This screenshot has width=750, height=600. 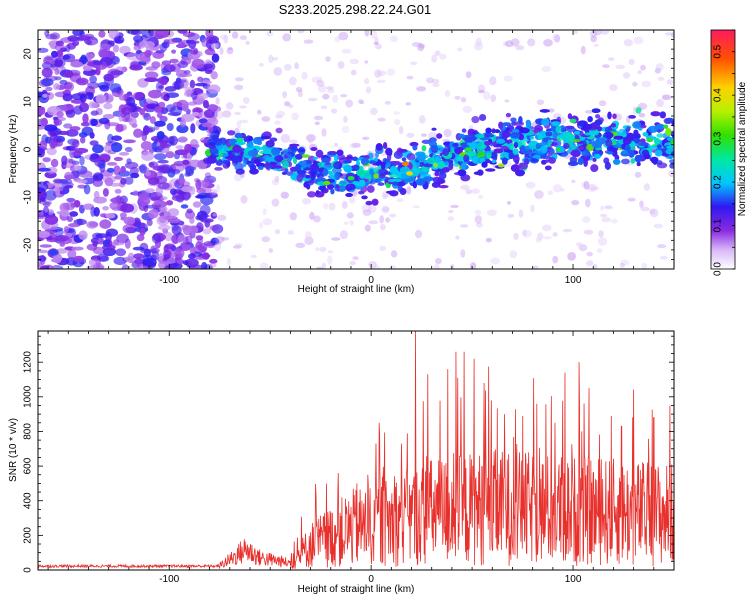 I want to click on snr-ytick-label: 200, so click(x=28, y=535).